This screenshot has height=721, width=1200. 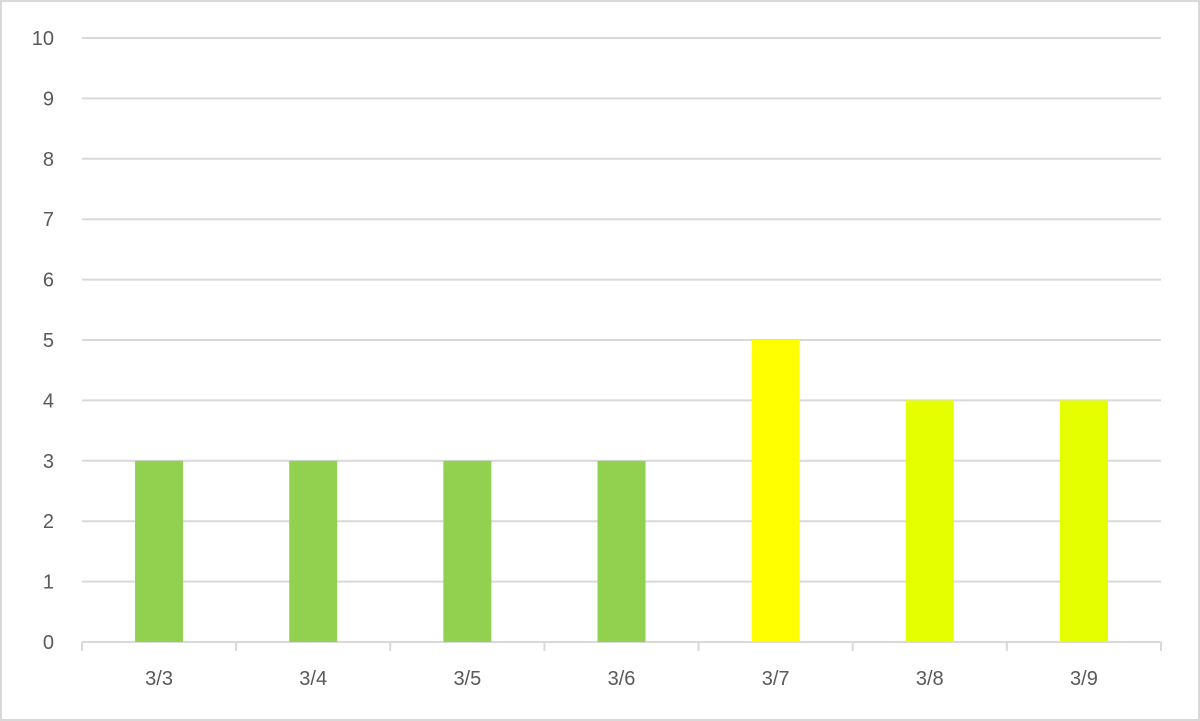 I want to click on x-tick-label: 3/5, so click(x=467, y=679).